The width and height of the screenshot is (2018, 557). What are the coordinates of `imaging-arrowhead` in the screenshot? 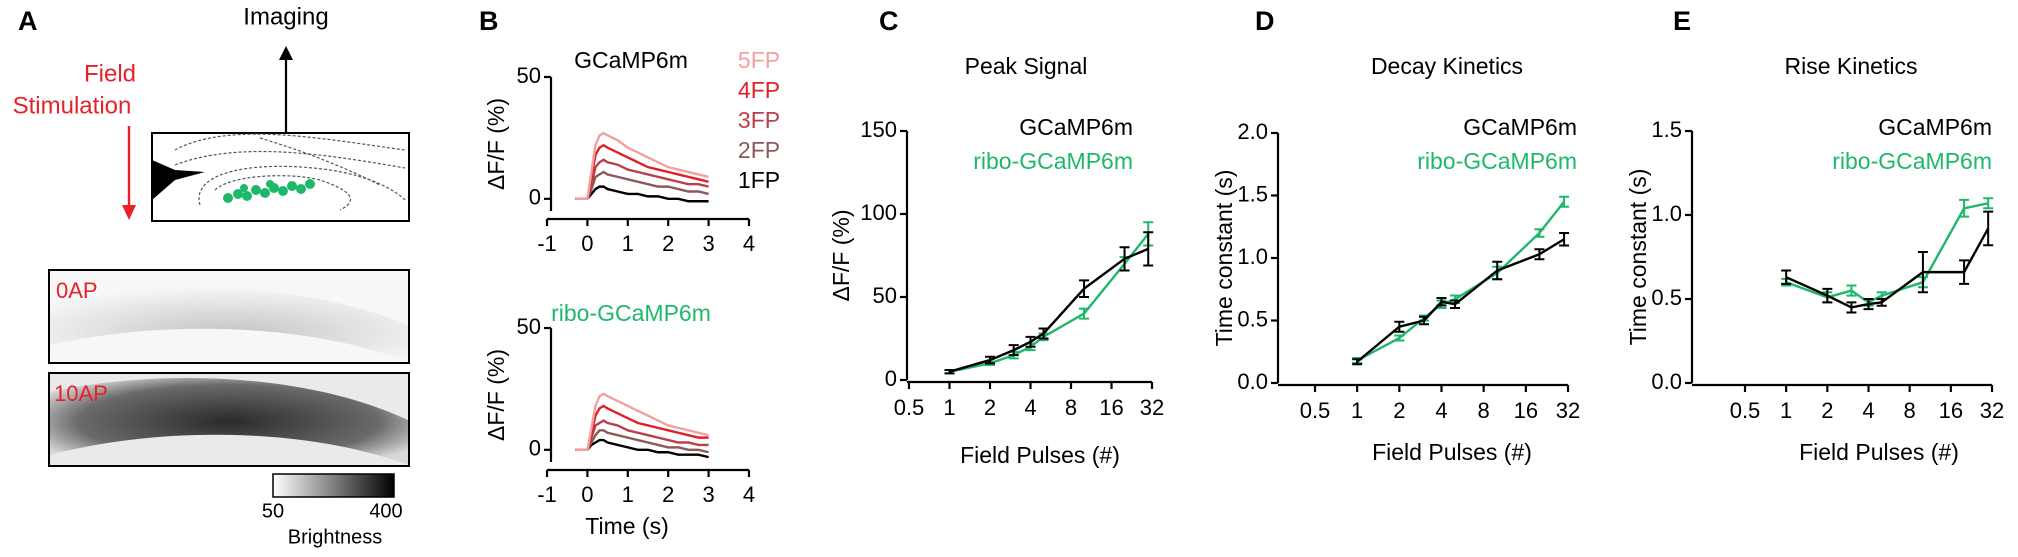 It's located at (286, 53).